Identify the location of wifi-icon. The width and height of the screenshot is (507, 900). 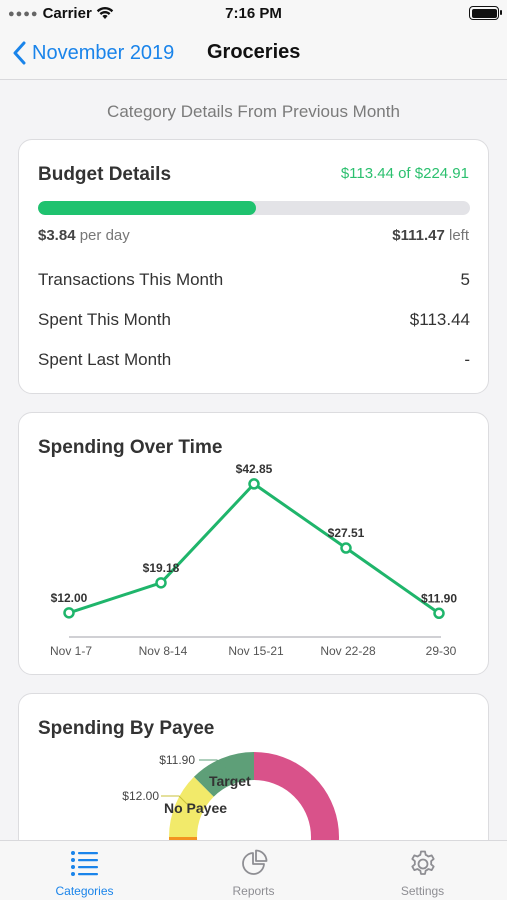
(104, 13).